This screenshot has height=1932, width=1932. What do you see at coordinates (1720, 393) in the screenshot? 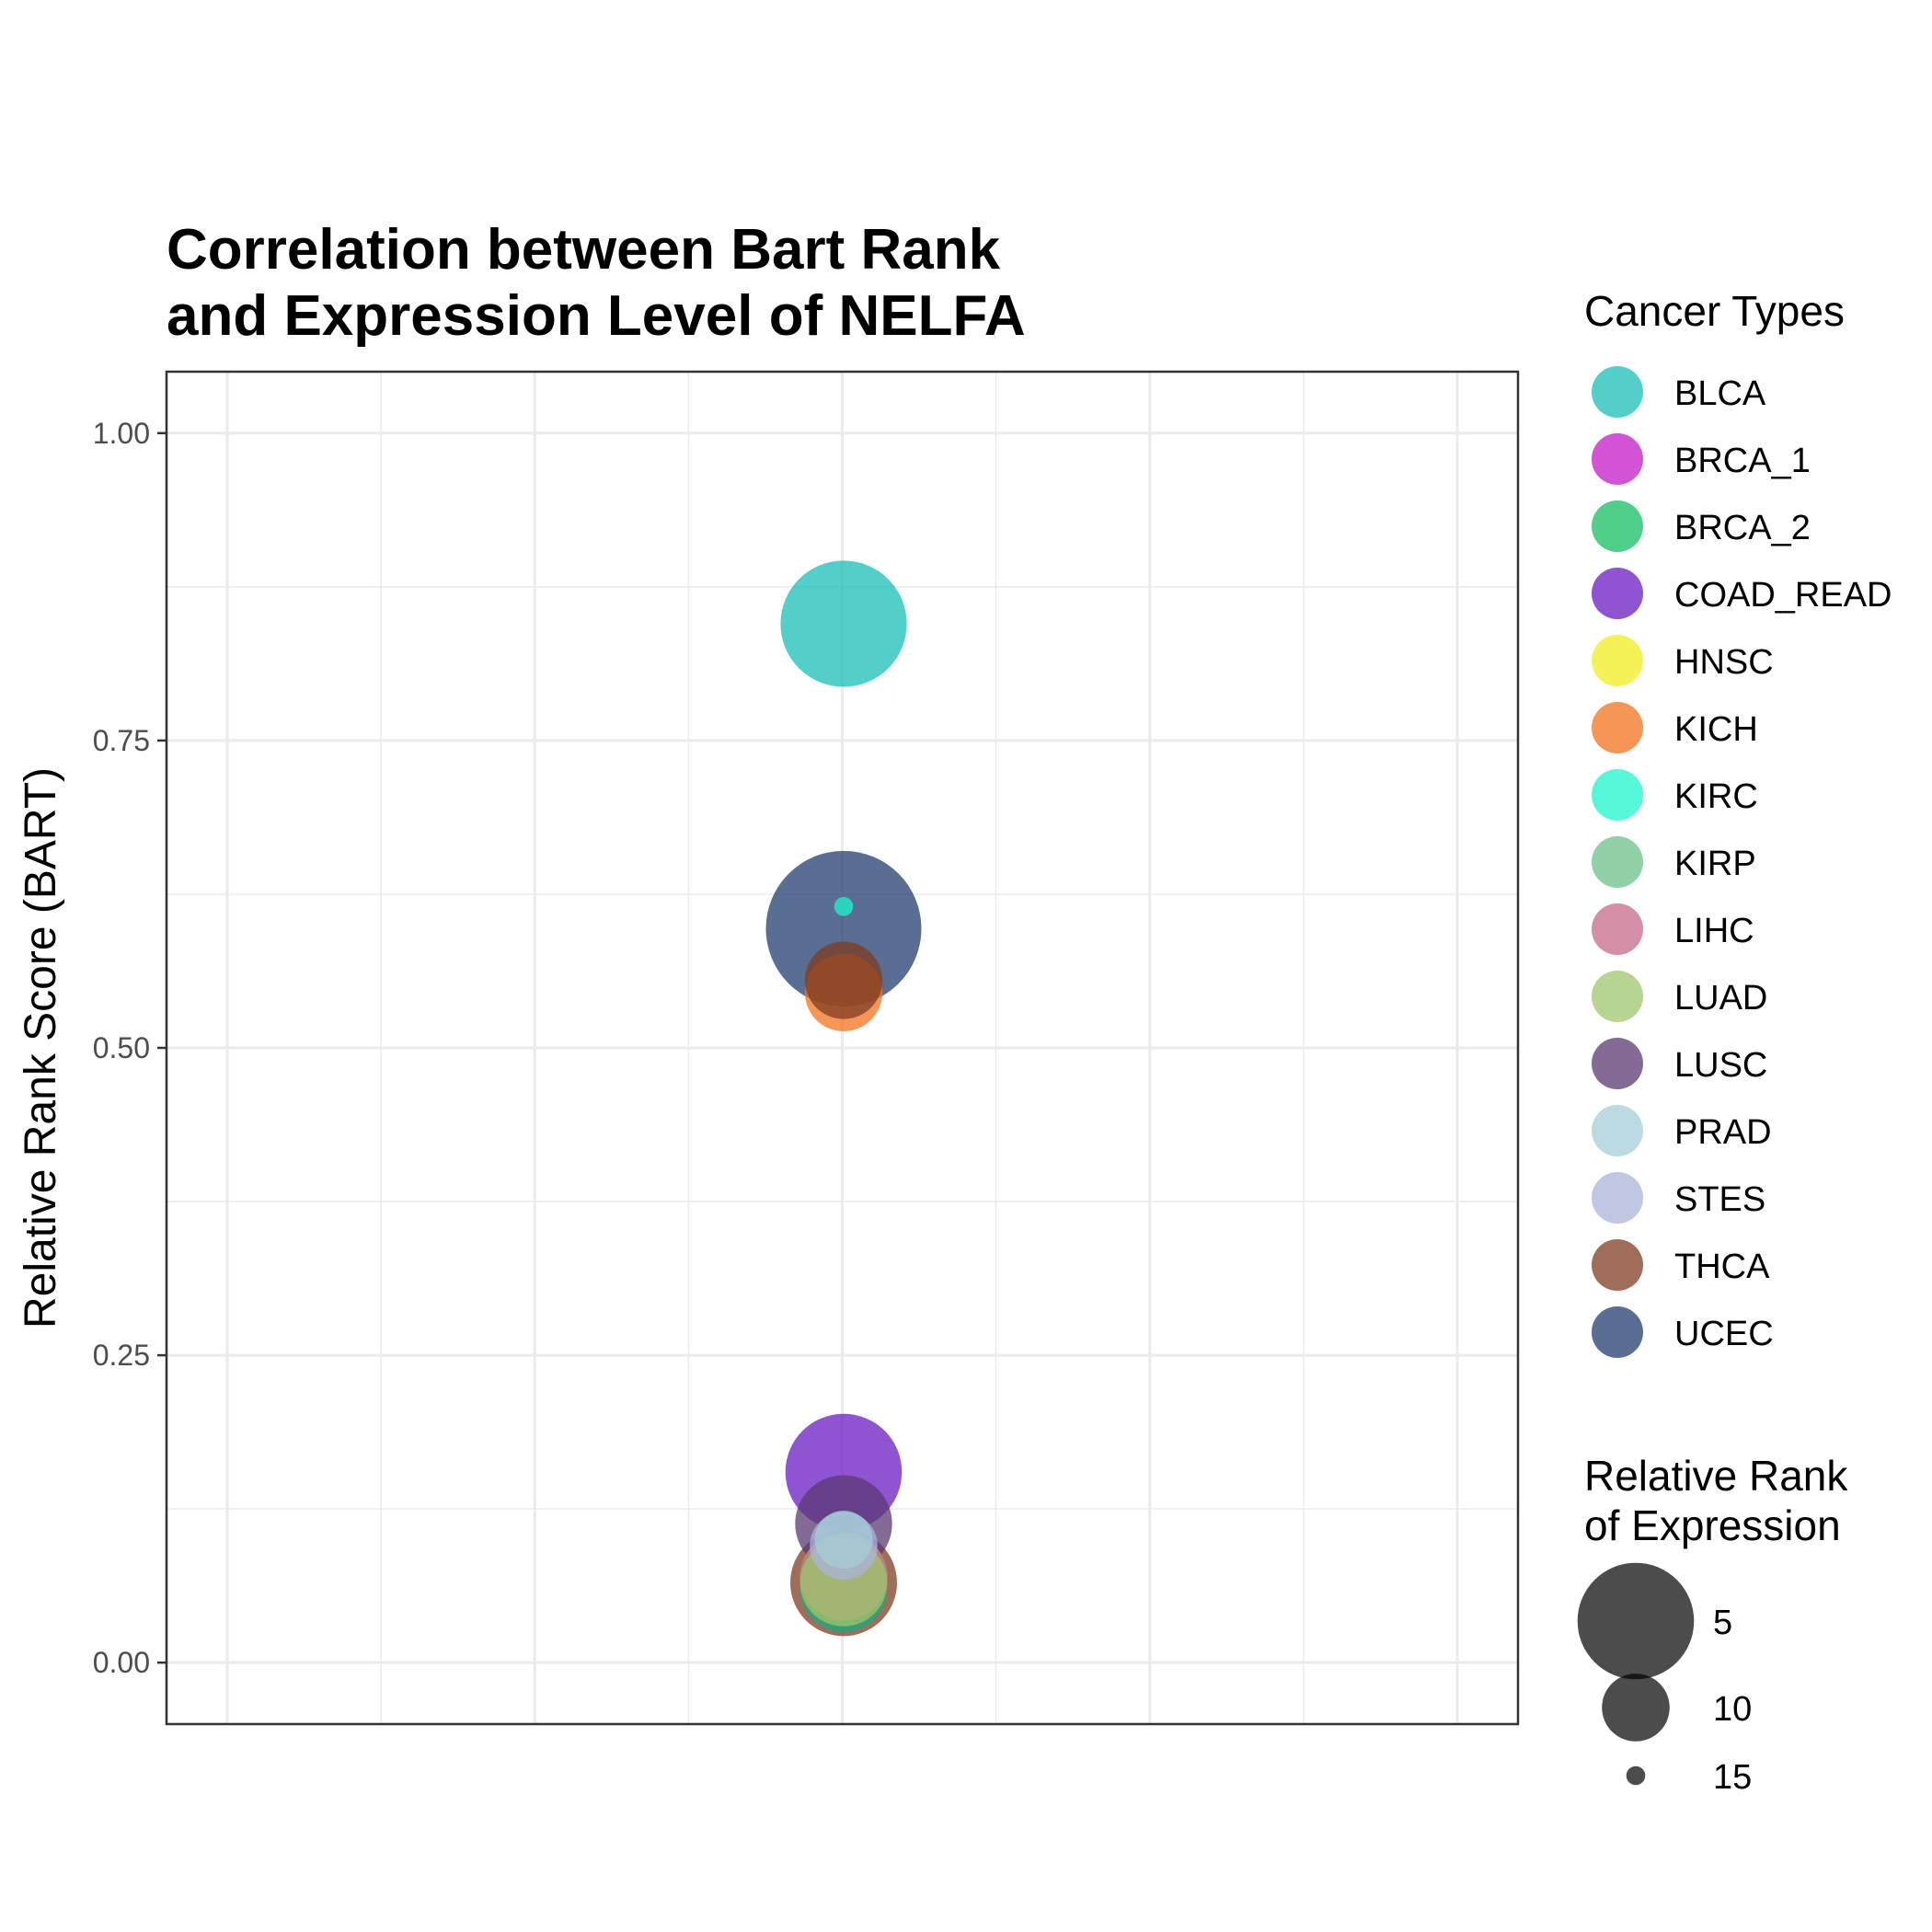
I see `legend-label: BLCA` at bounding box center [1720, 393].